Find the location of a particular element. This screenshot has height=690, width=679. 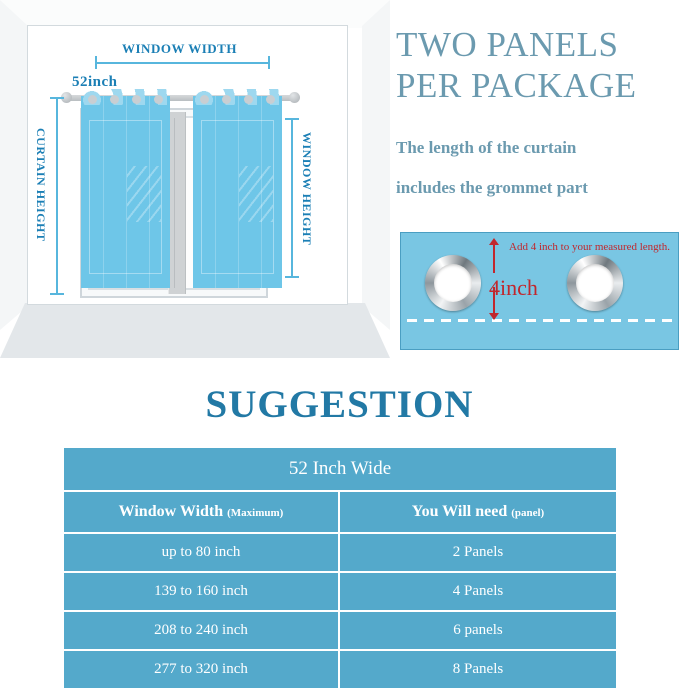

table-row: up to 80 inch 2 Panels is located at coordinates (340, 552).